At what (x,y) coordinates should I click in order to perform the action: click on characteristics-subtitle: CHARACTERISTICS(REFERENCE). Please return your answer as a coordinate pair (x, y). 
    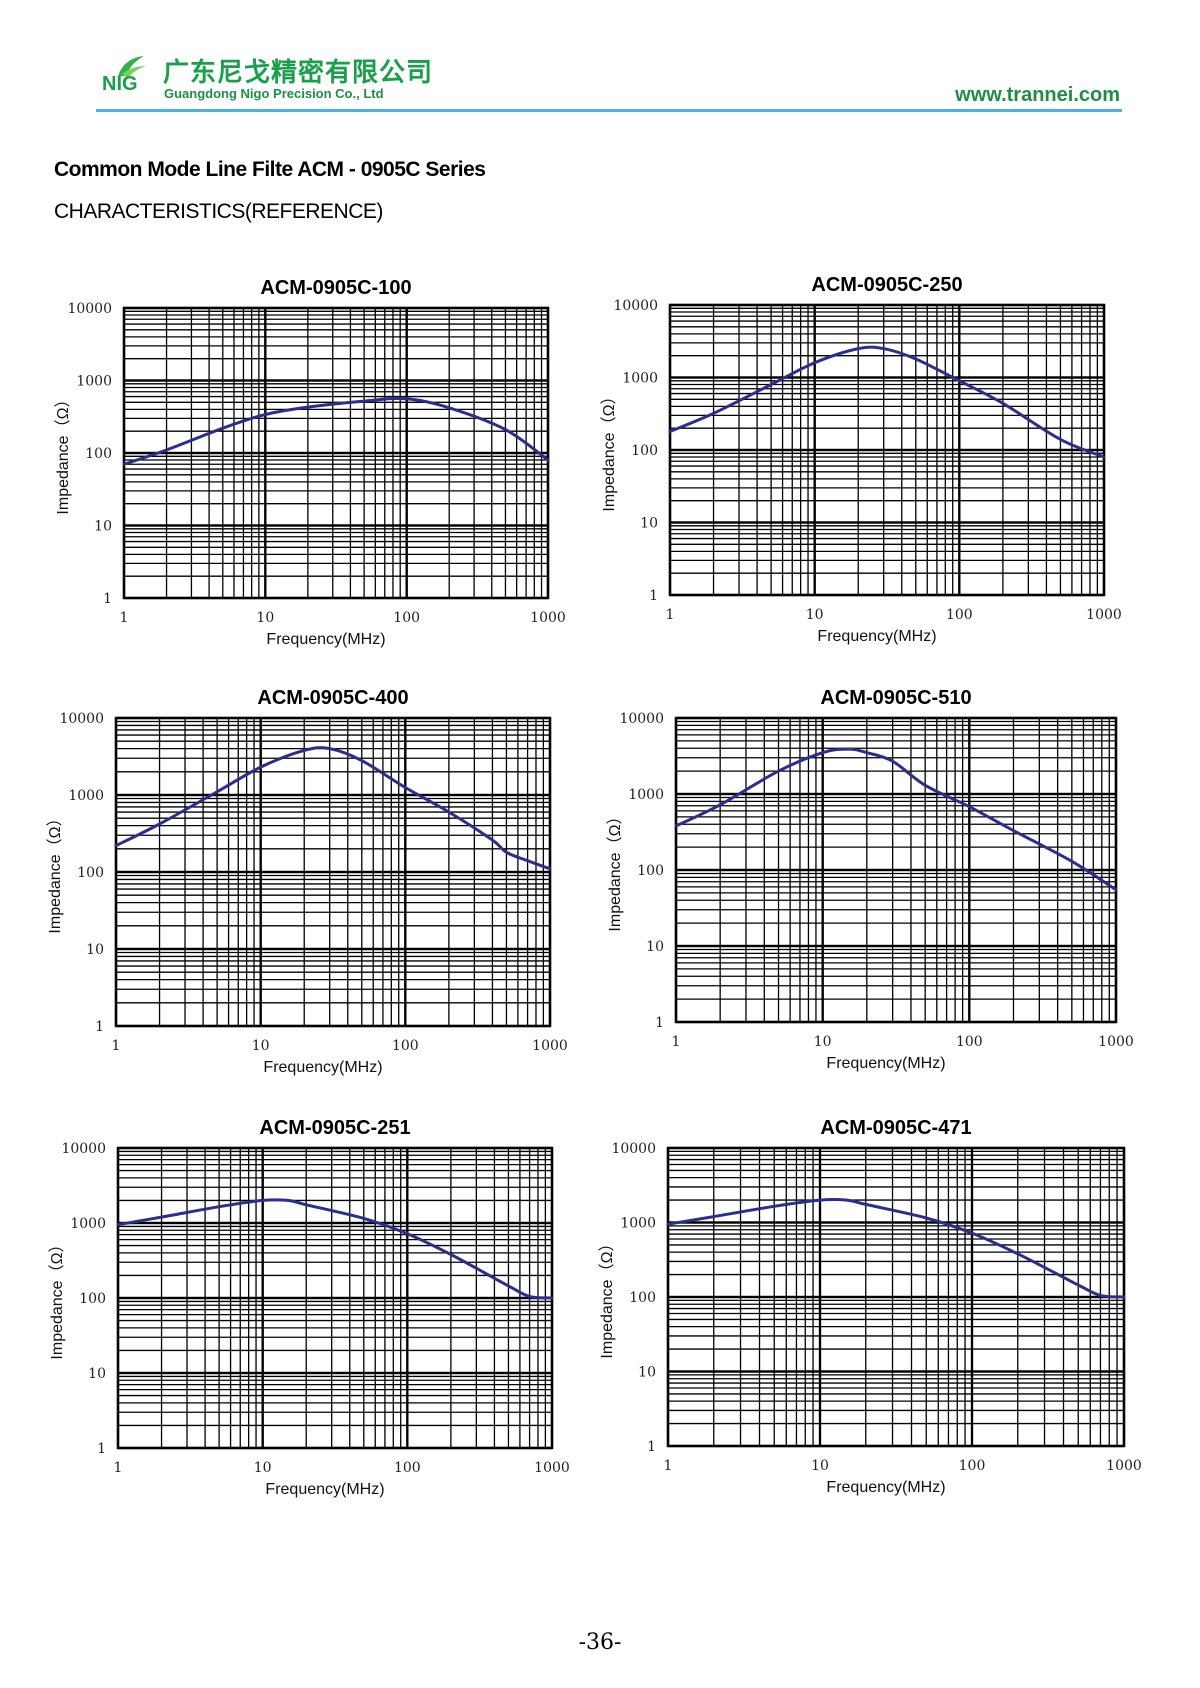
    Looking at the image, I should click on (218, 211).